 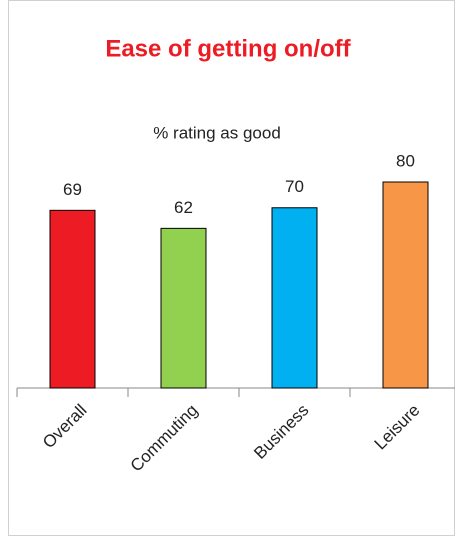 I want to click on value-label: 62, so click(x=183, y=207).